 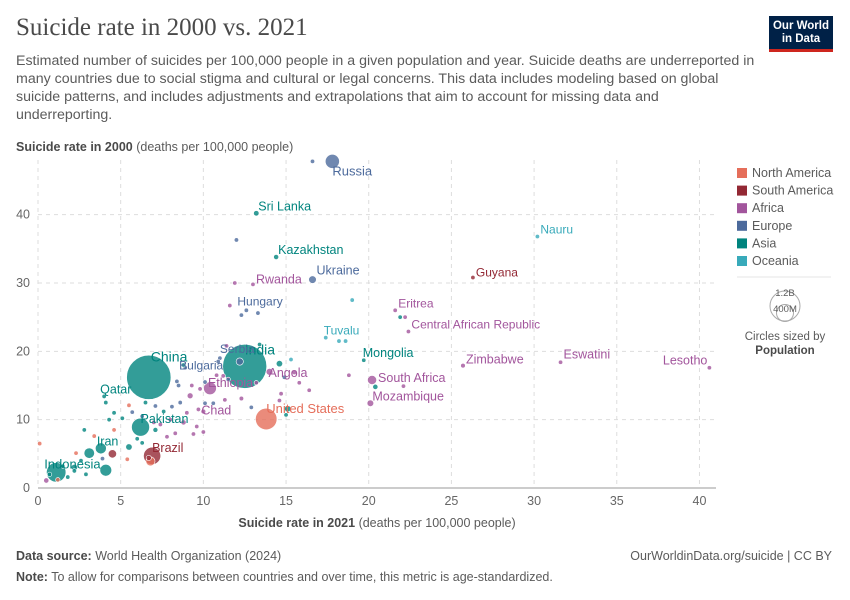 I want to click on data-point-eritrea, so click(x=395, y=310).